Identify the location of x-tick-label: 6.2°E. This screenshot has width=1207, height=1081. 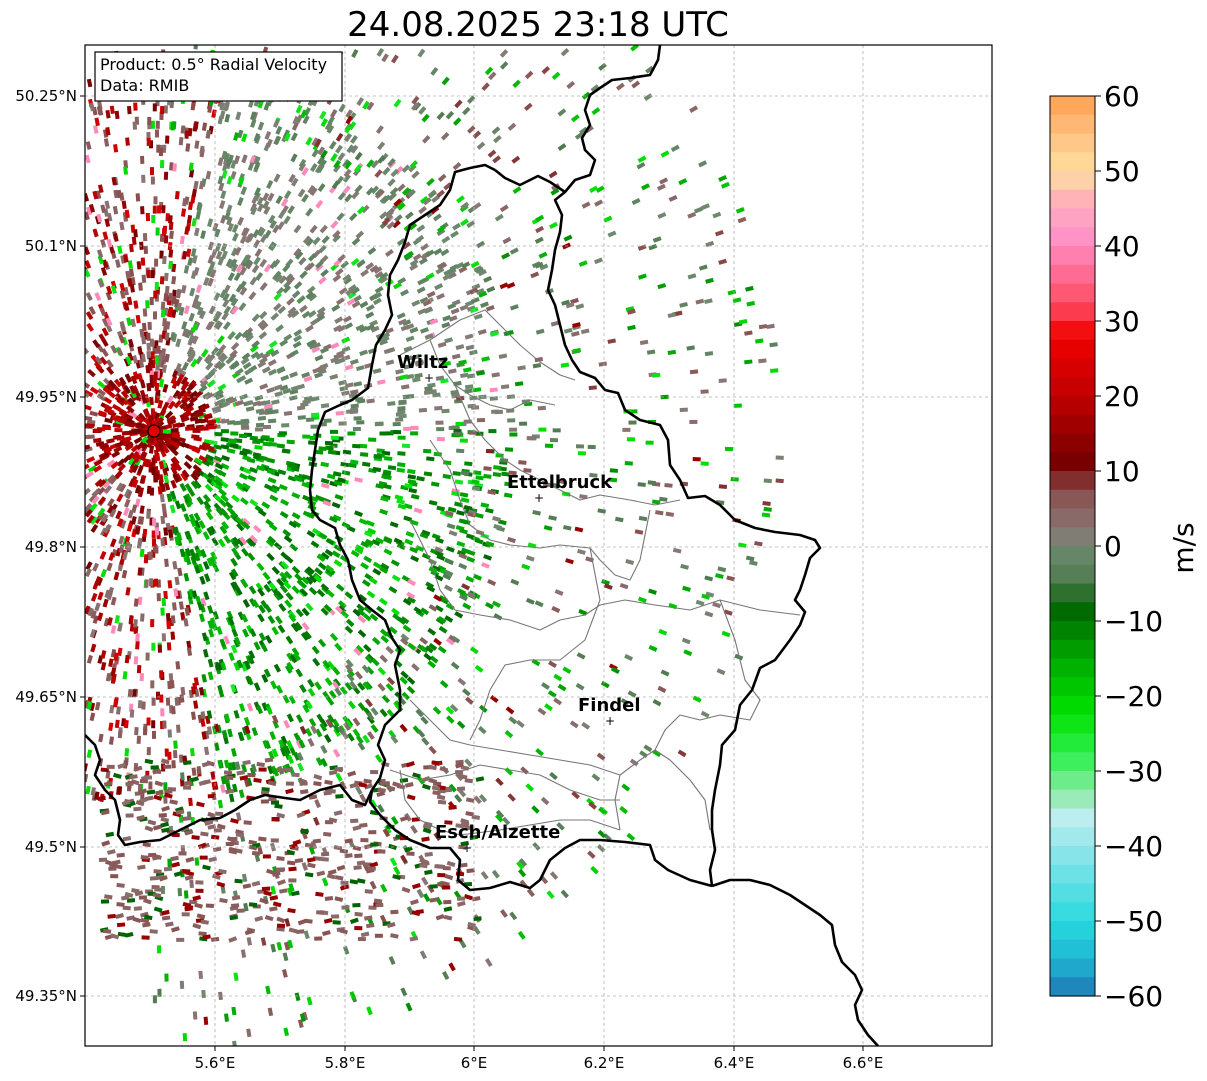
(604, 1063).